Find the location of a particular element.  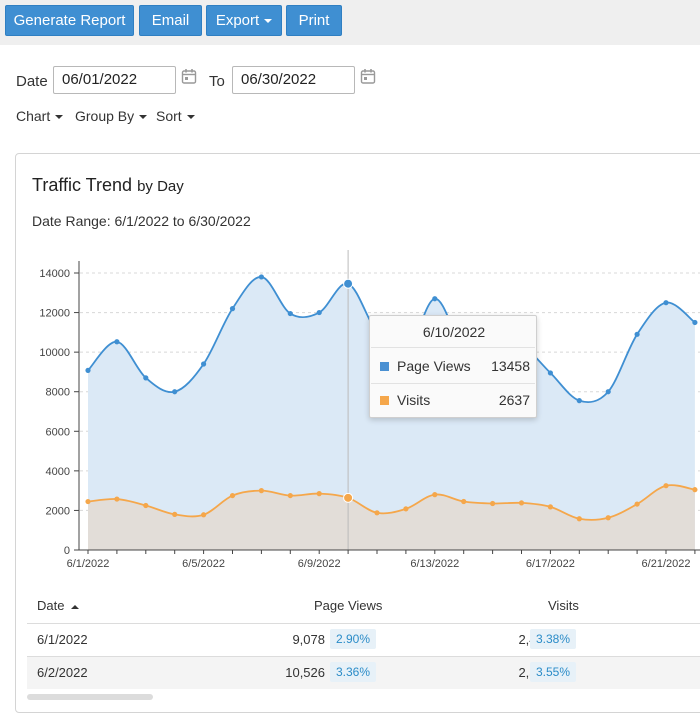

y-tick-label: 12000 is located at coordinates (54, 314).